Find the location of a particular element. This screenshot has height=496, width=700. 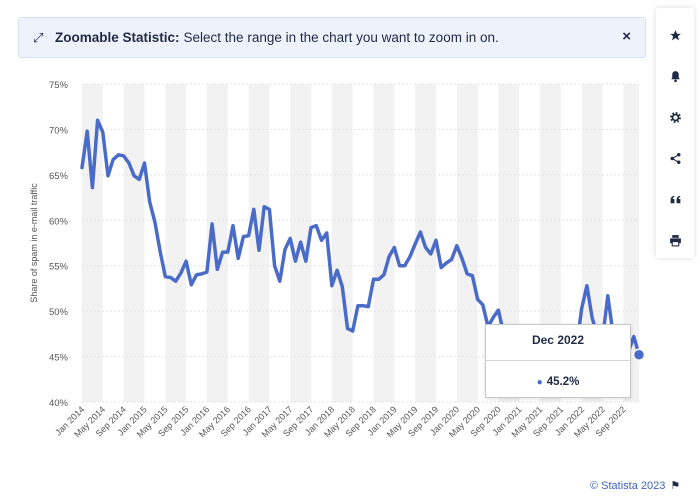

highlighted-data-point is located at coordinates (639, 355).